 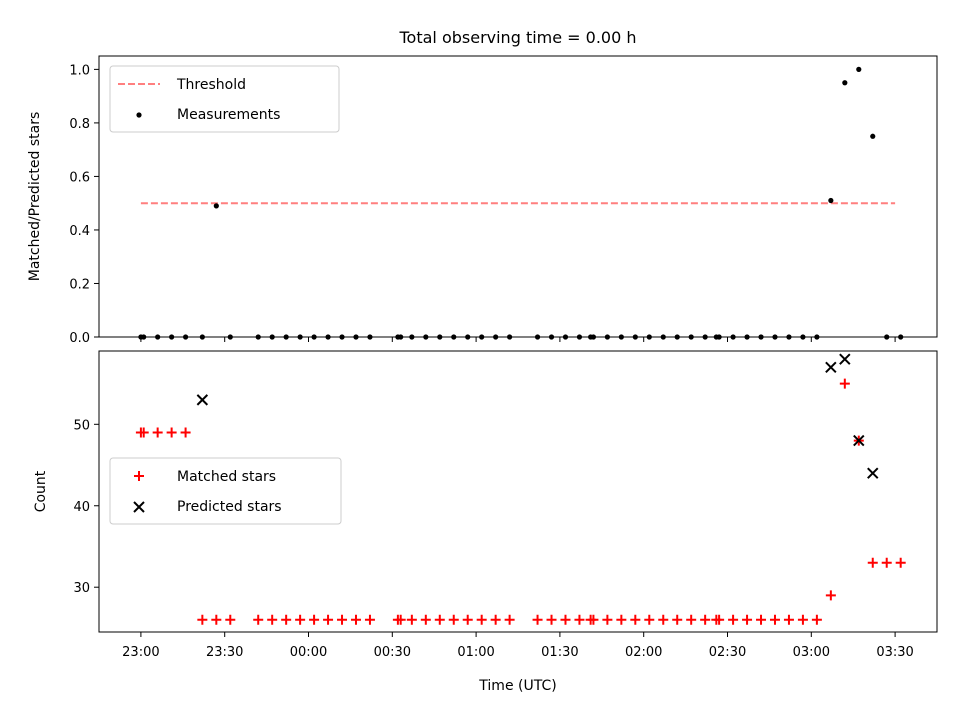 I want to click on threshold-legend-label: Threshold, so click(x=211, y=85).